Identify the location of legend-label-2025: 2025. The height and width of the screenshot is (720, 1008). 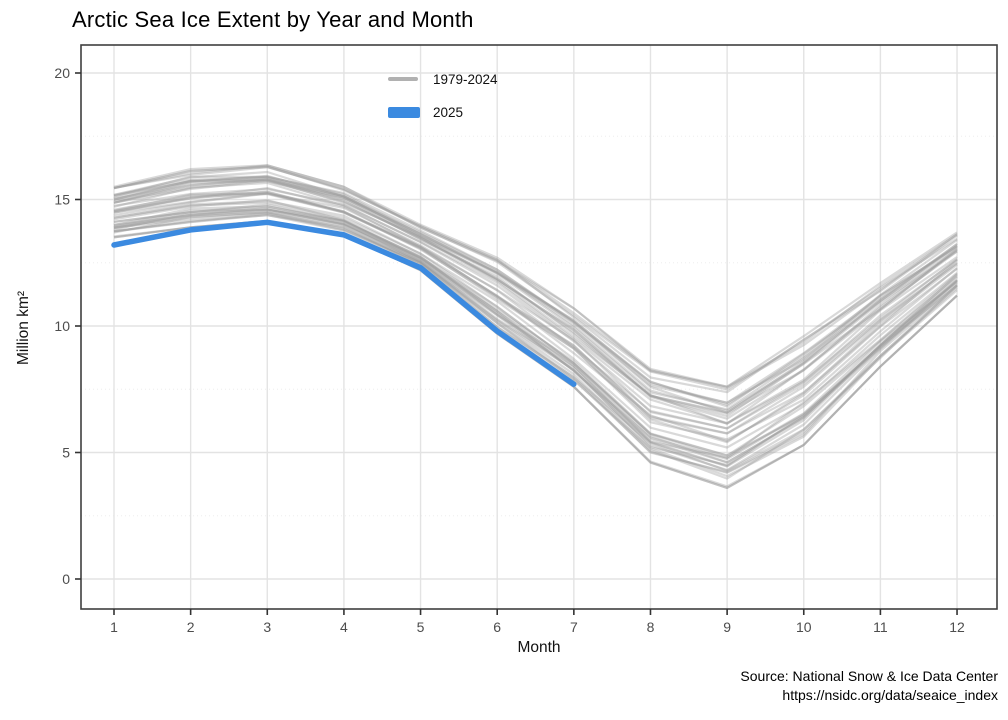
(448, 112).